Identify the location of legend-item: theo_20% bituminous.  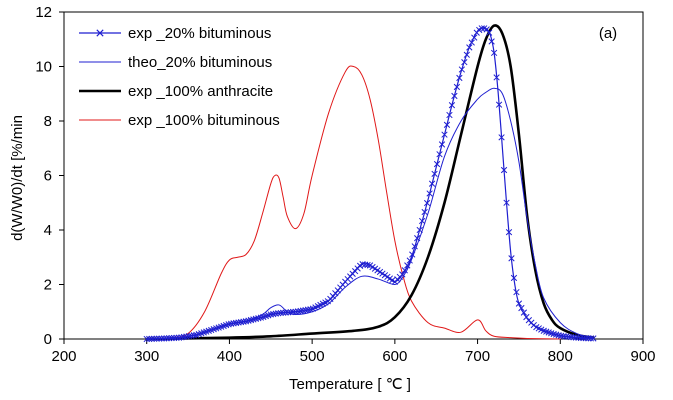
(175, 62).